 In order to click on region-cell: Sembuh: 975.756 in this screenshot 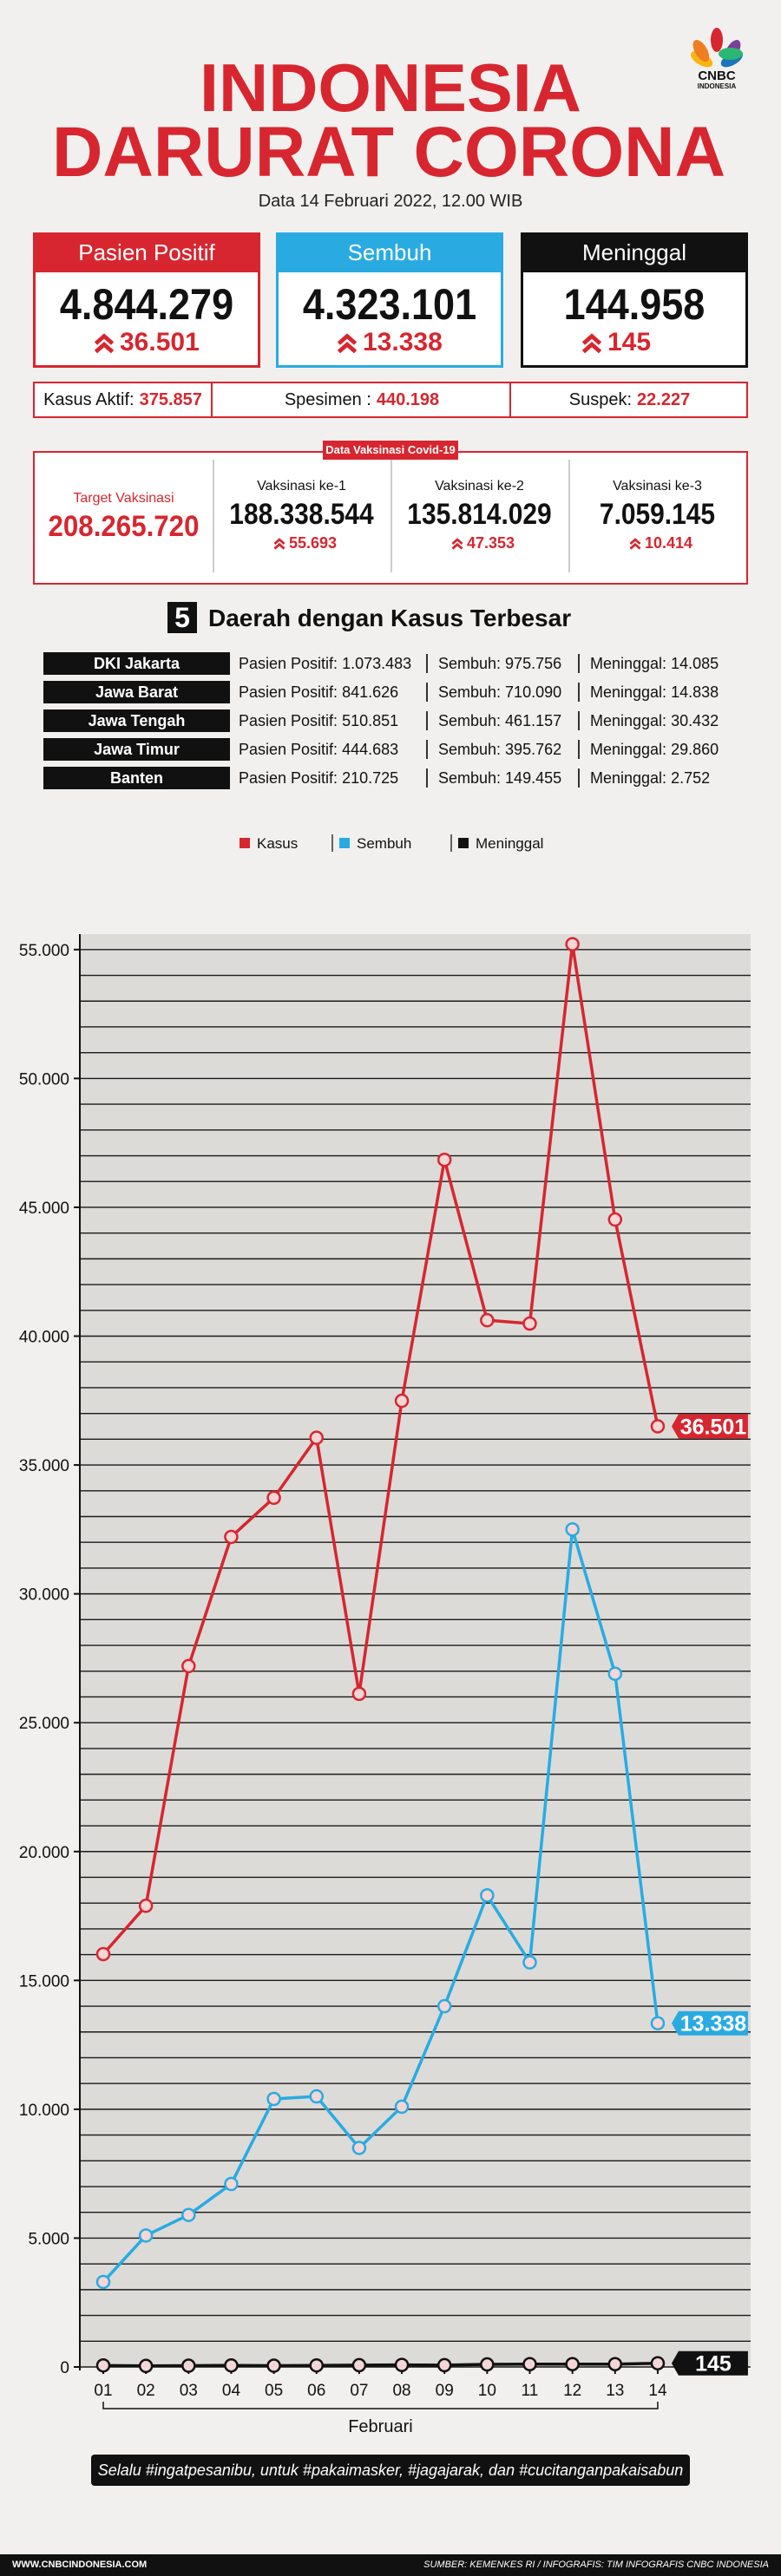, I will do `click(499, 663)`.